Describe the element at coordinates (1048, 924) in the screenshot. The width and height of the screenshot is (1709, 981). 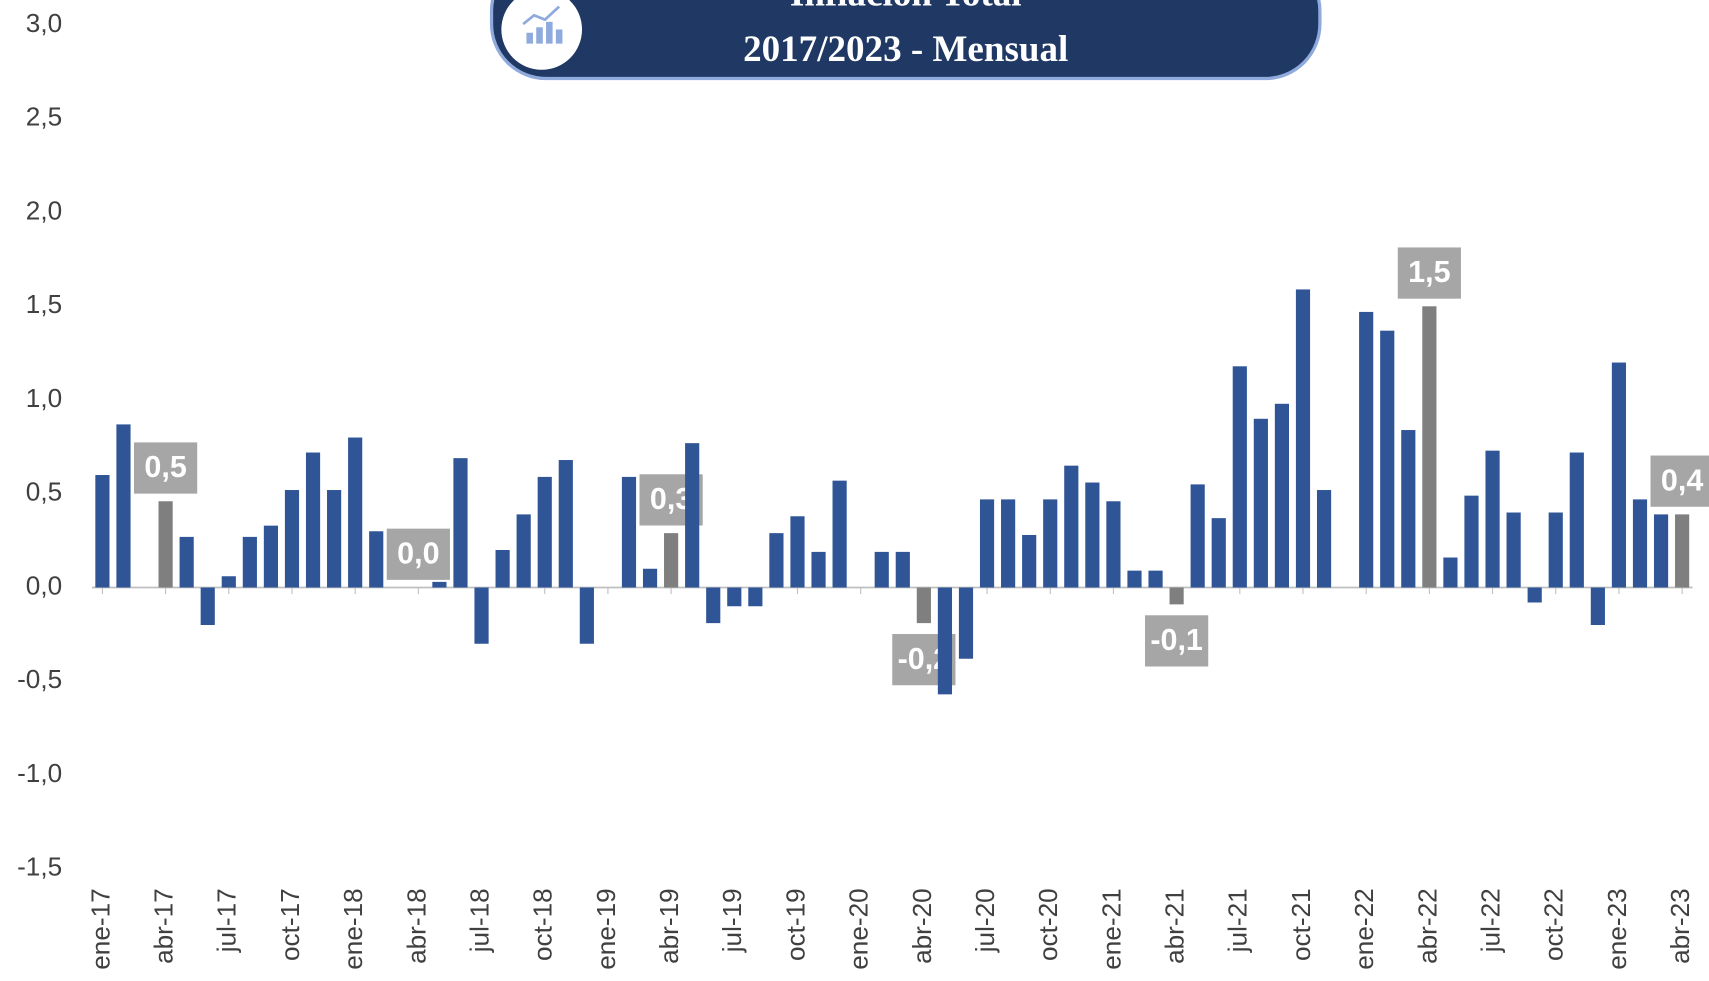
I see `x-tick-label: oct-20` at that location.